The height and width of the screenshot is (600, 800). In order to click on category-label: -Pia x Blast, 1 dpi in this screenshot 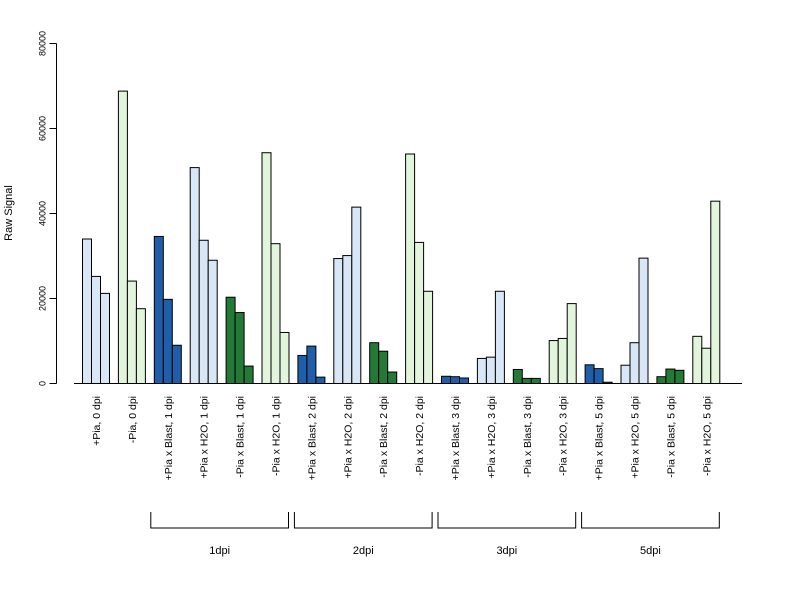, I will do `click(241, 437)`.